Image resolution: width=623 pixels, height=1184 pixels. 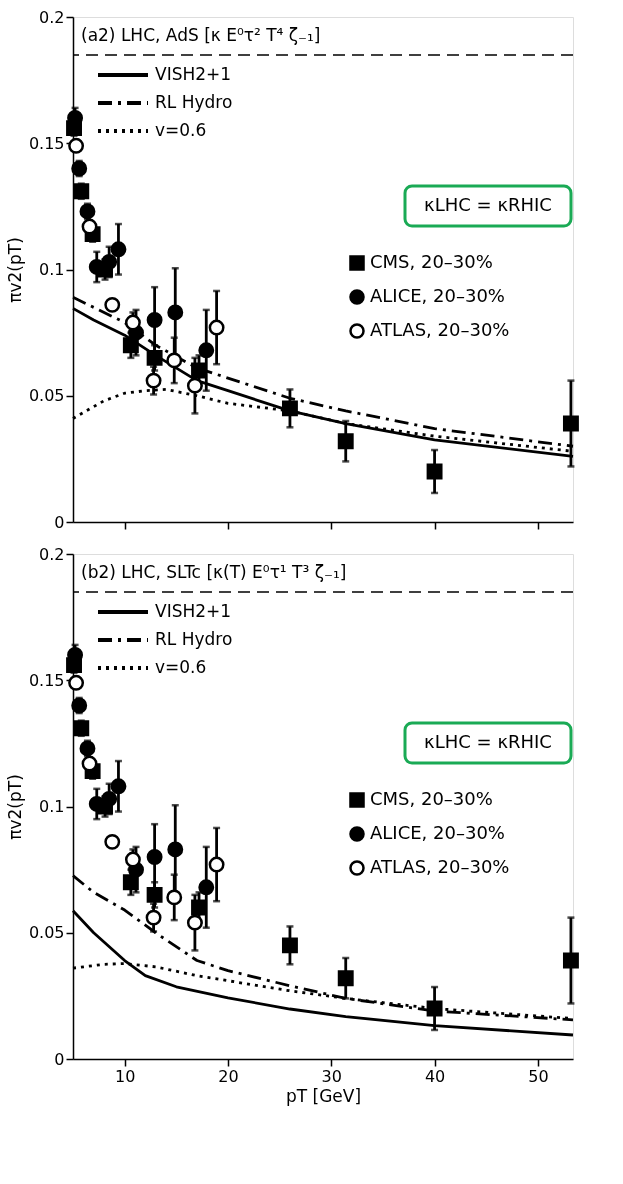 I want to click on x-tick-label: 30, so click(x=331, y=1076).